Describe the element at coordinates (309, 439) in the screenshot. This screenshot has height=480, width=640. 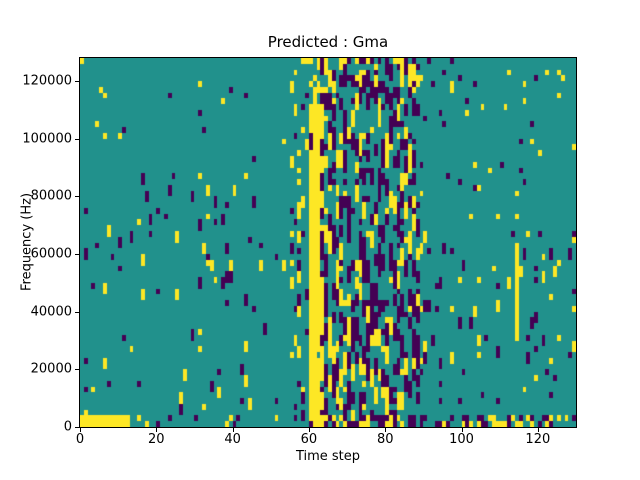
I see `x-tick-label: 60` at that location.